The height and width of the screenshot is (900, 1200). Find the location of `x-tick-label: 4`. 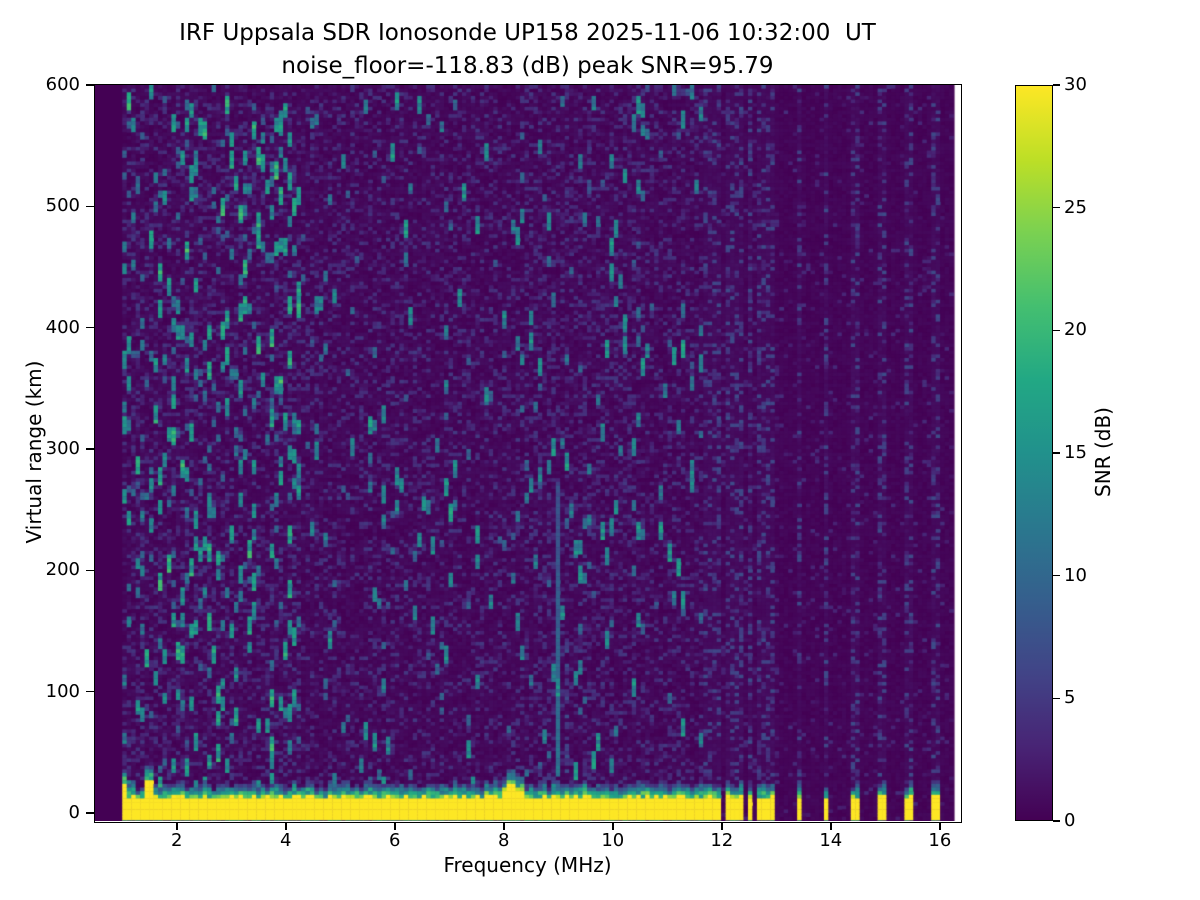

x-tick-label: 4 is located at coordinates (286, 840).